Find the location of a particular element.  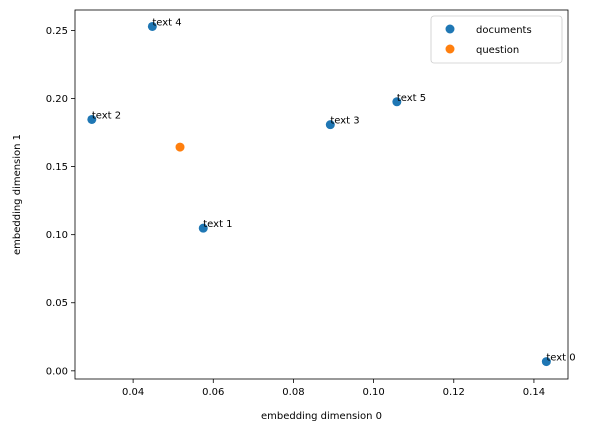

point-label: text 3 is located at coordinates (344, 121).